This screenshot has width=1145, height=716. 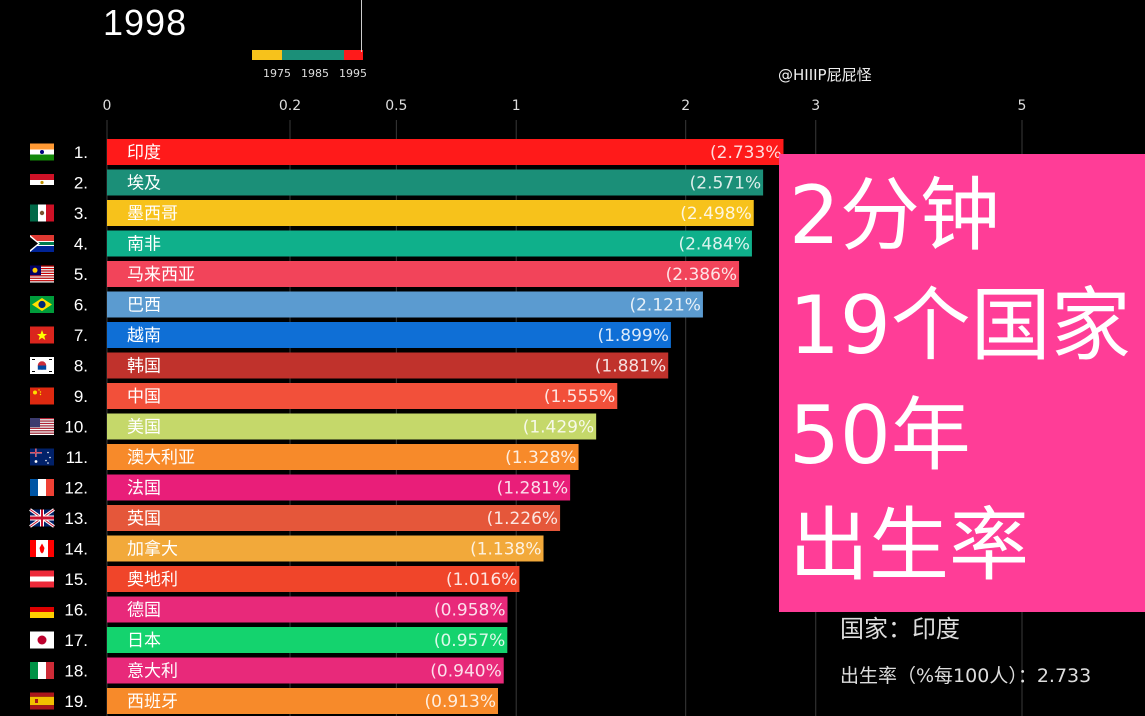 I want to click on country-label: 越南, so click(x=144, y=336).